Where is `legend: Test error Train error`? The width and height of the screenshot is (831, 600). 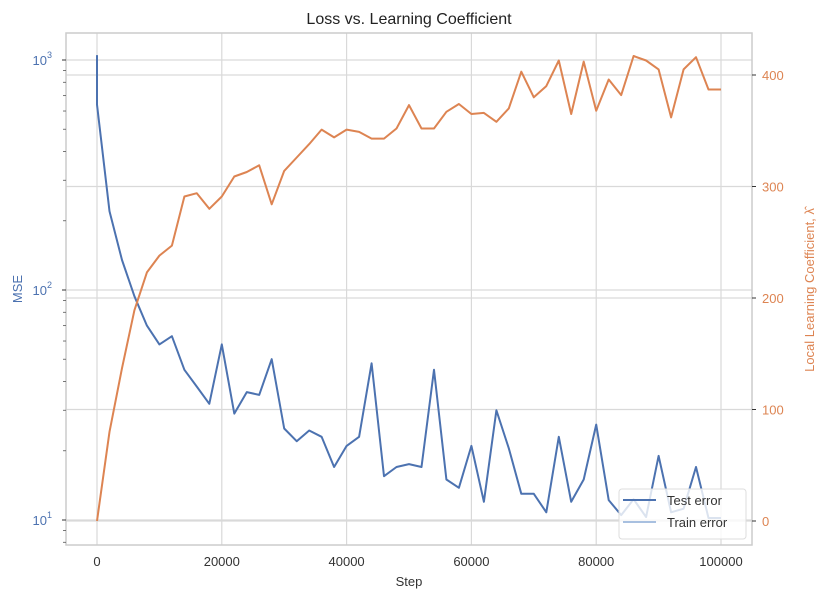
legend: Test error Train error is located at coordinates (682, 514).